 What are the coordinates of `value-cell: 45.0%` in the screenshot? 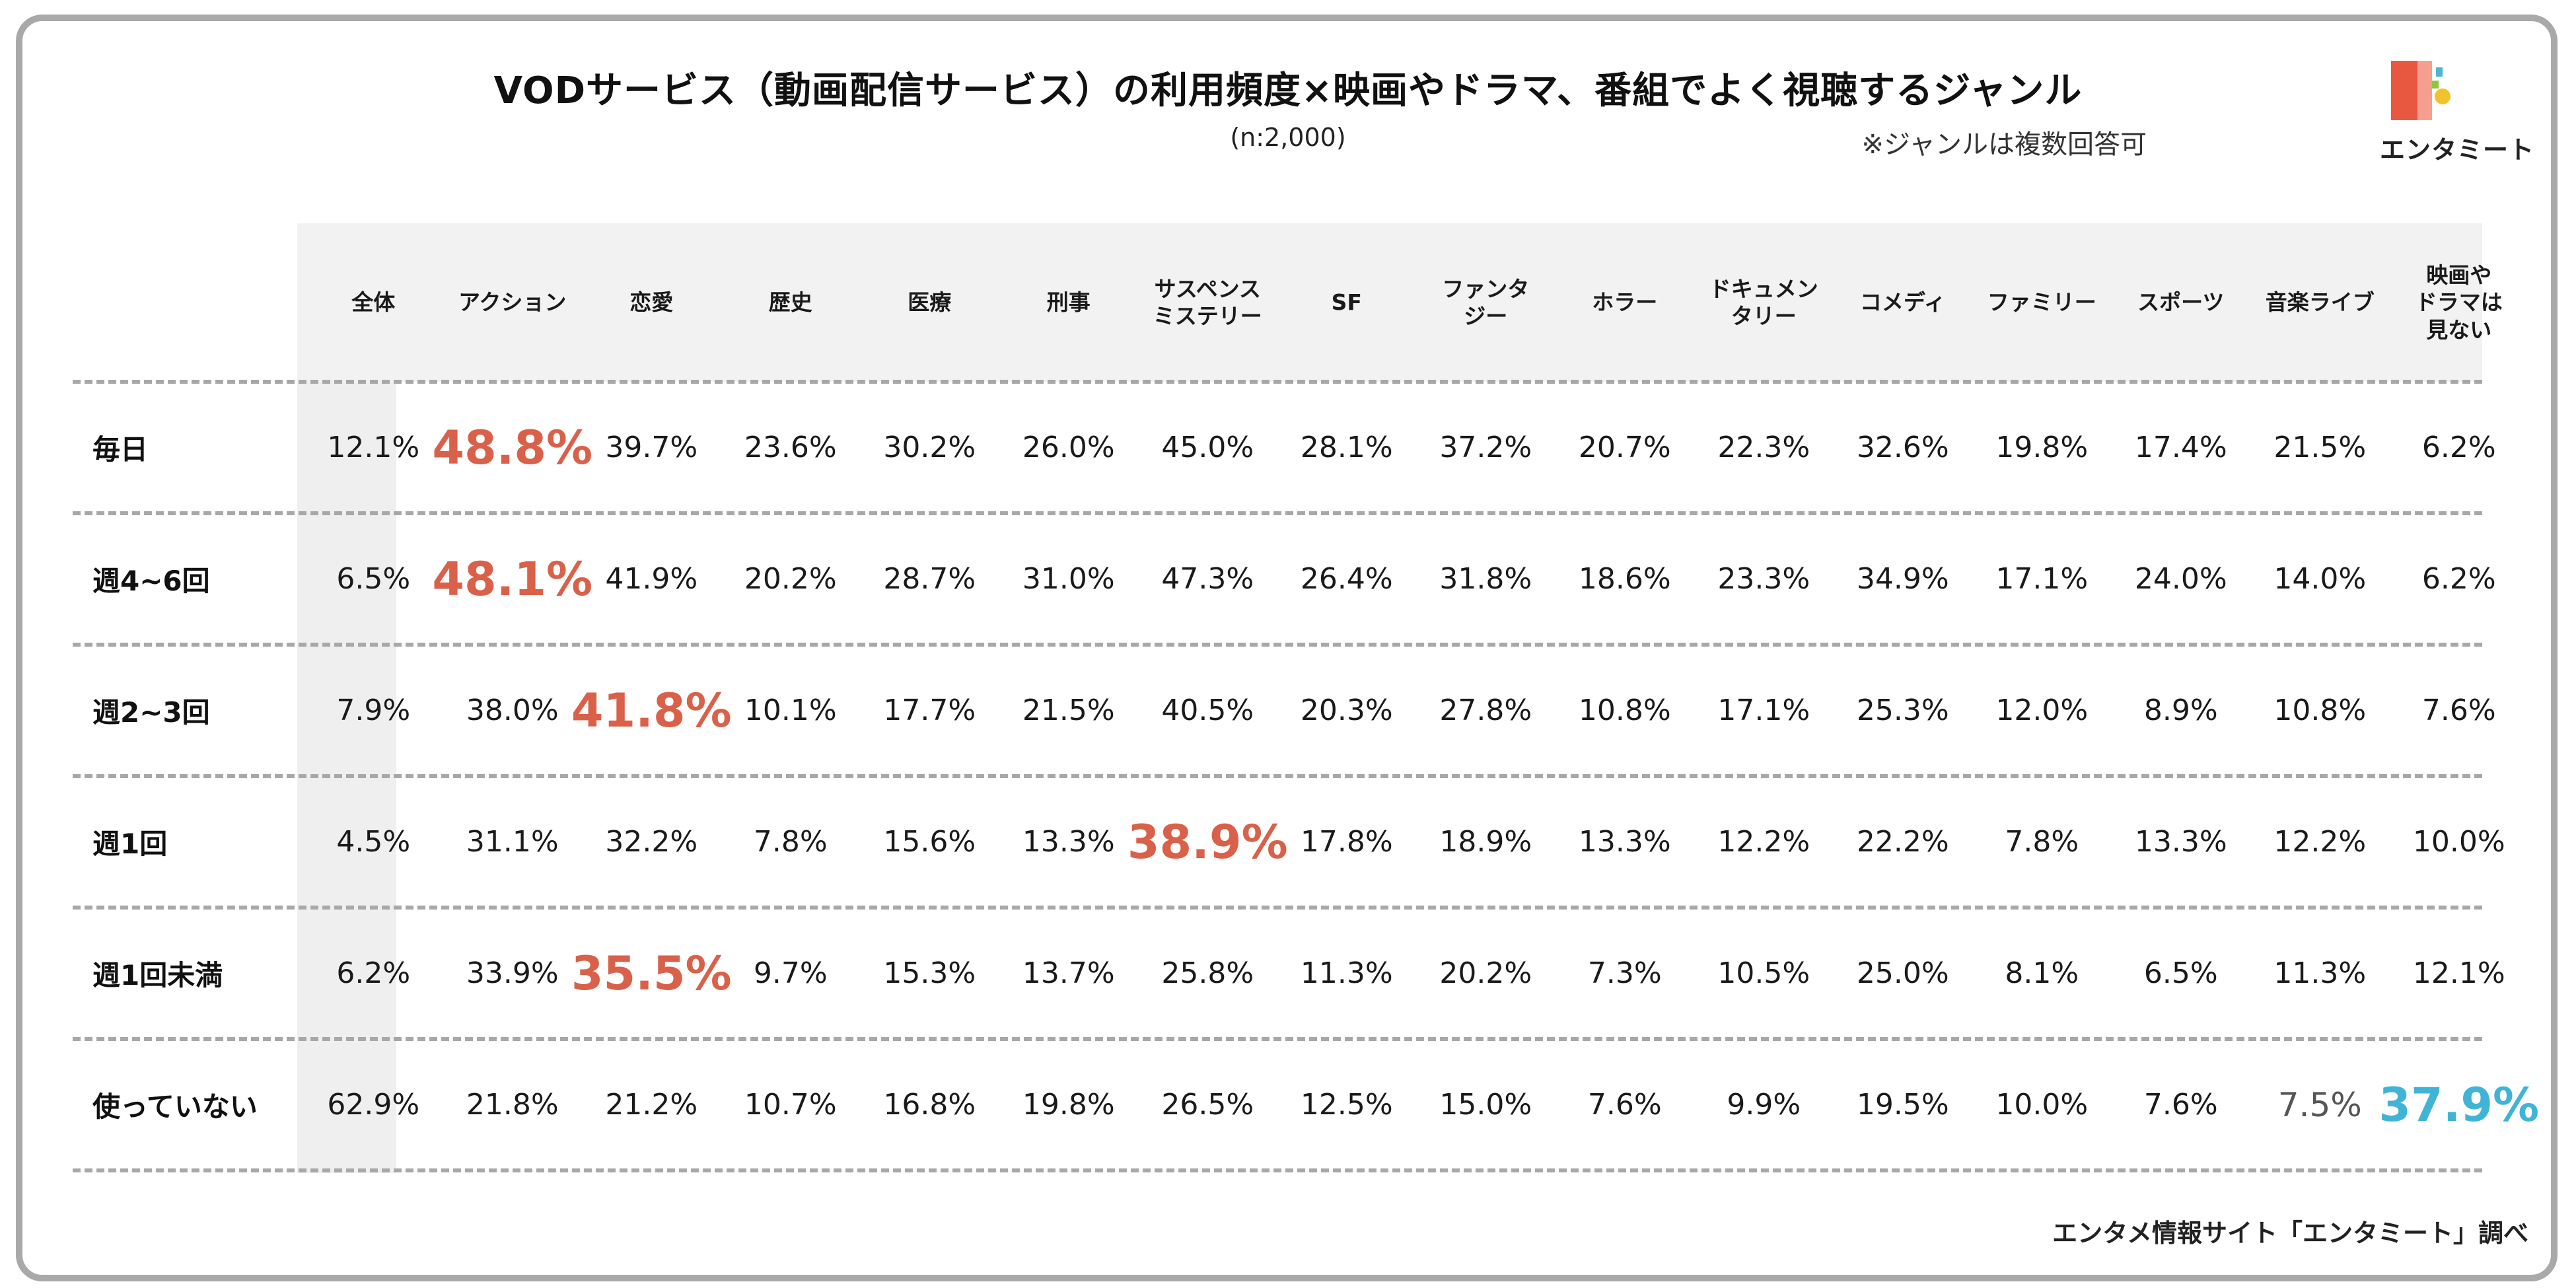 It's located at (1207, 448).